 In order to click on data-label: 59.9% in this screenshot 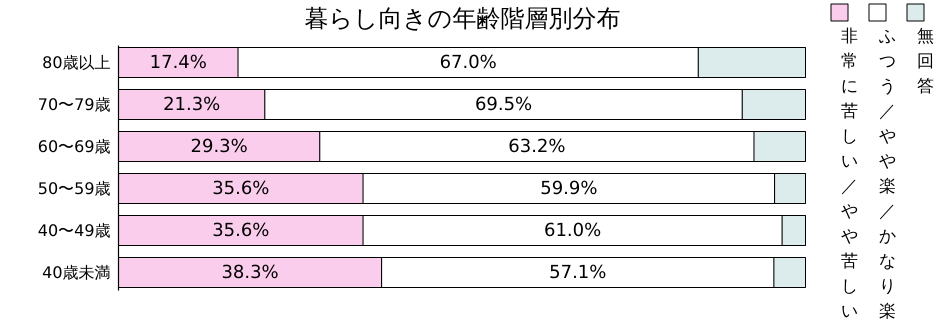, I will do `click(569, 188)`.